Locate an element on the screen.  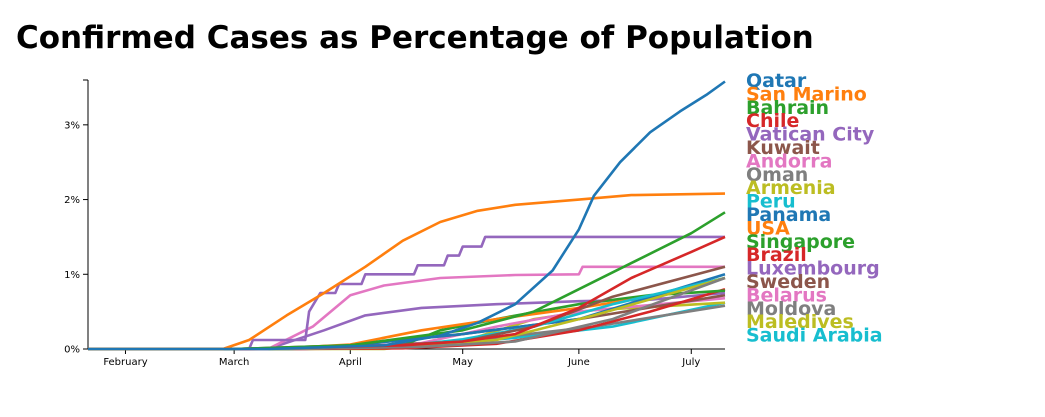
legend-item-san-marino: San Marino is located at coordinates (806, 94).